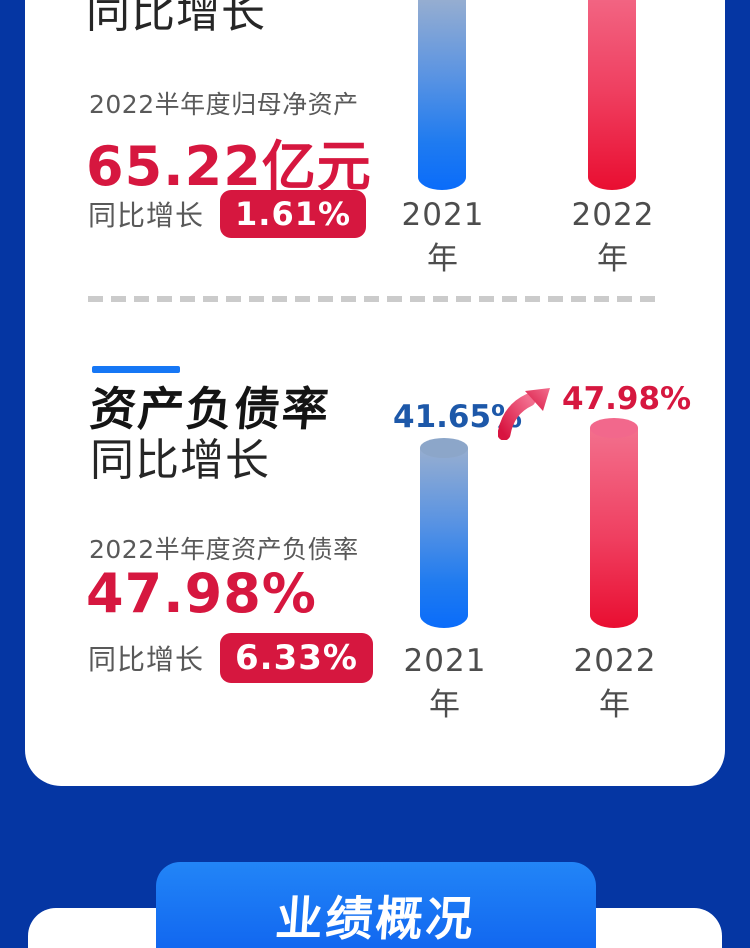 This screenshot has width=750, height=948. What do you see at coordinates (201, 593) in the screenshot?
I see `debt-ratio-value: 47.98%` at bounding box center [201, 593].